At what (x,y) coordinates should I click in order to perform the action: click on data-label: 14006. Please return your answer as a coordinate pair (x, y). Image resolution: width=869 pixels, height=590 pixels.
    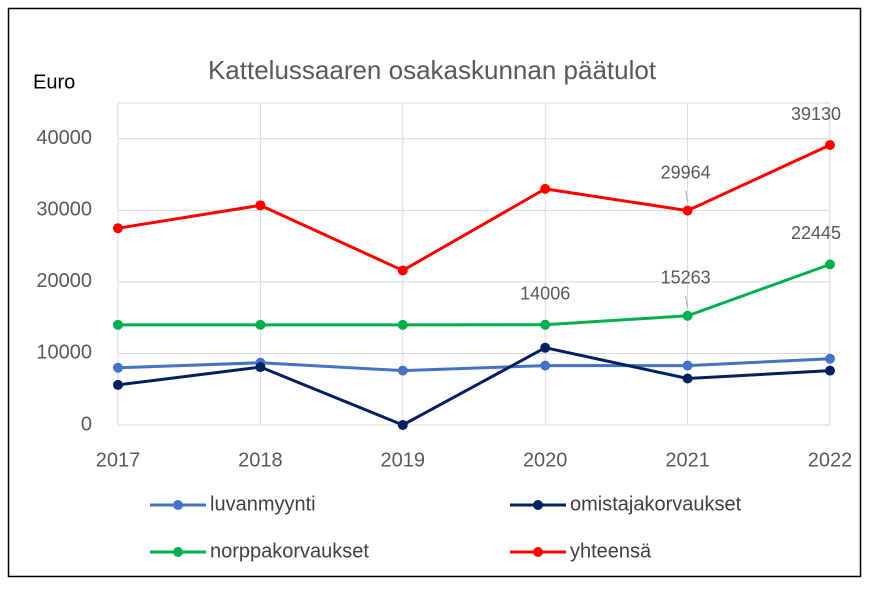
    Looking at the image, I should click on (545, 294).